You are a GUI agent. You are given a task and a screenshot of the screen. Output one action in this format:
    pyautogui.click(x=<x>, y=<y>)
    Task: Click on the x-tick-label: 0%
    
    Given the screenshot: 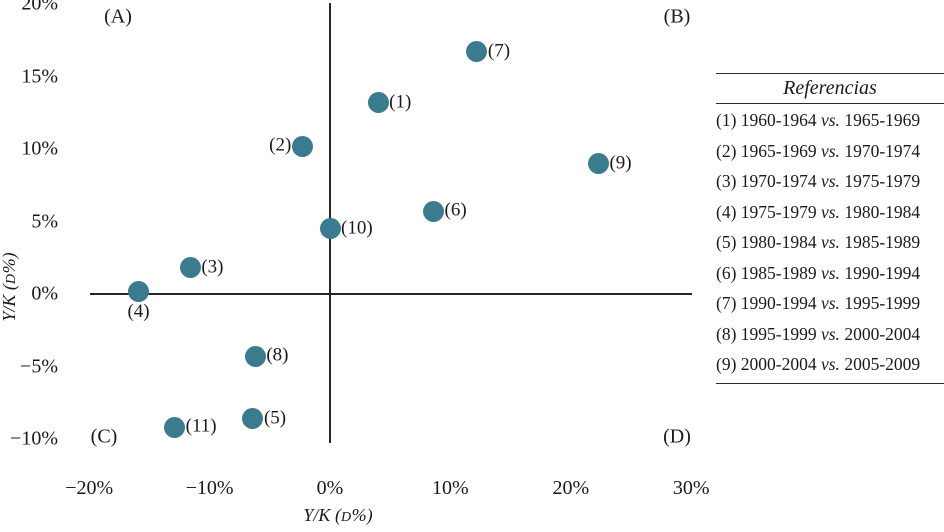 What is the action you would take?
    pyautogui.click(x=330, y=488)
    